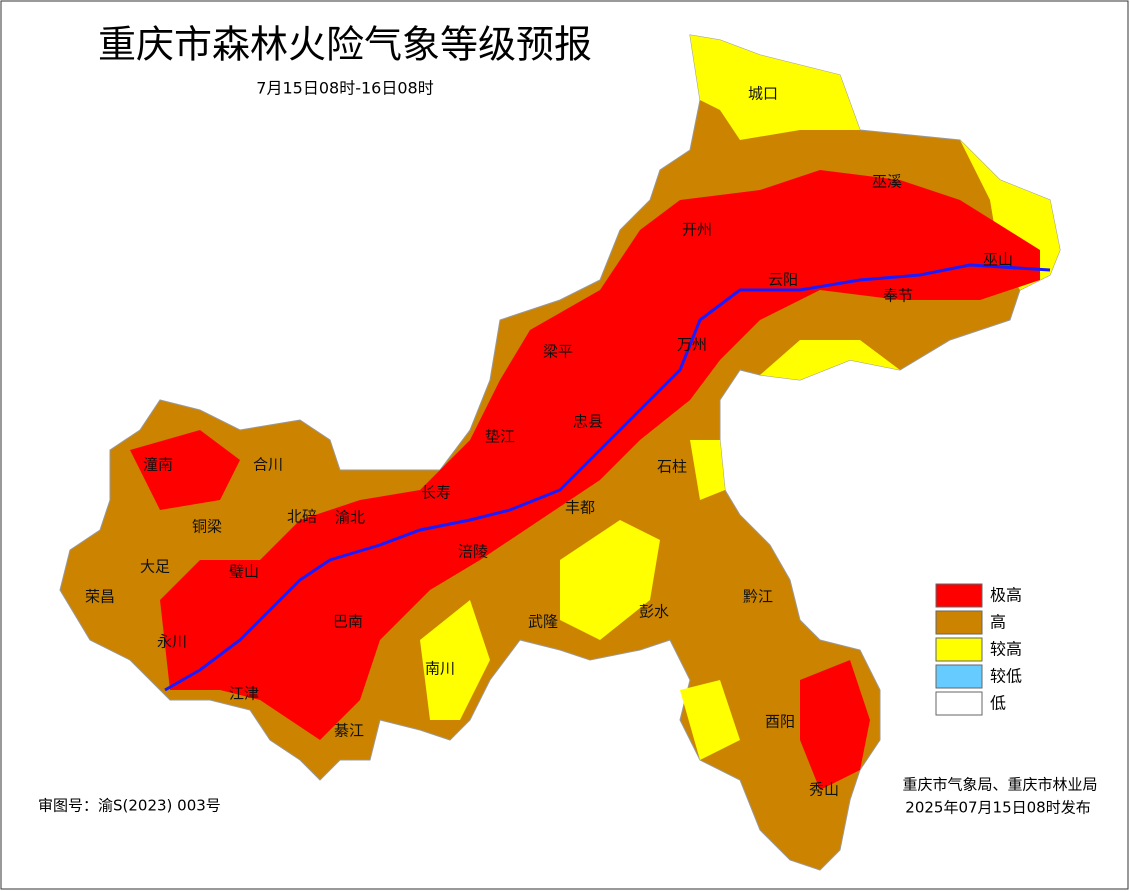 This screenshot has width=1130, height=891. Describe the element at coordinates (783, 280) in the screenshot. I see `district-label: 云阳` at that location.